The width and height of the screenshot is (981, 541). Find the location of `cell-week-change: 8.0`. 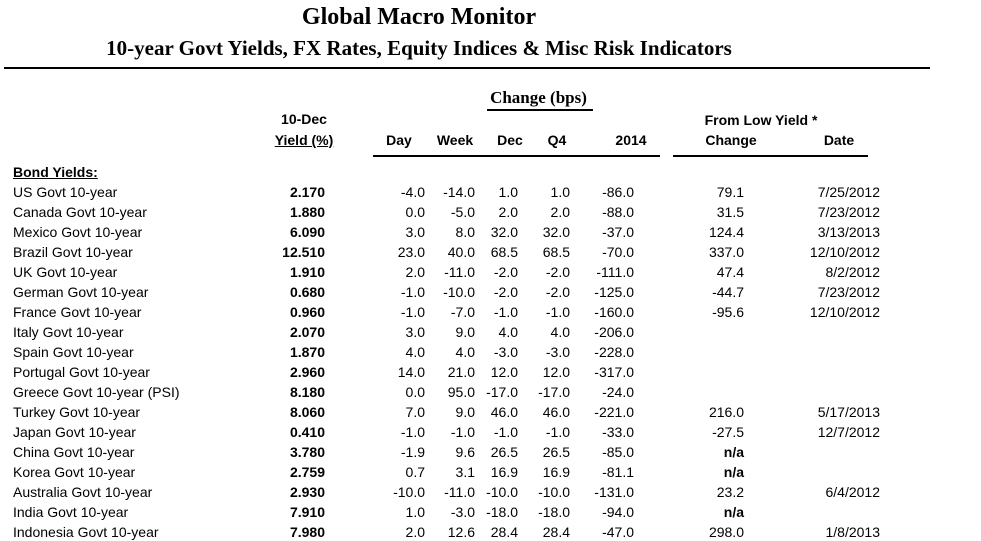

cell-week-change: 8.0 is located at coordinates (465, 232).